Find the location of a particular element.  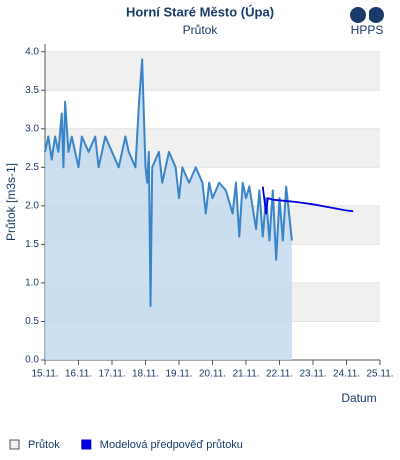

y-tick-label: 4.0 is located at coordinates (32, 51).